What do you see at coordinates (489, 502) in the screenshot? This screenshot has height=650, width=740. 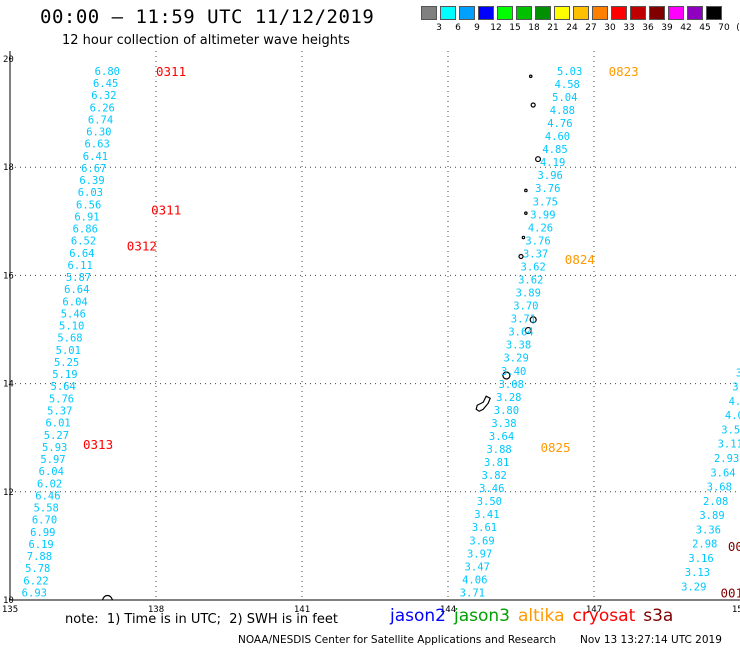 I see `swh-value-label: 3.50` at bounding box center [489, 502].